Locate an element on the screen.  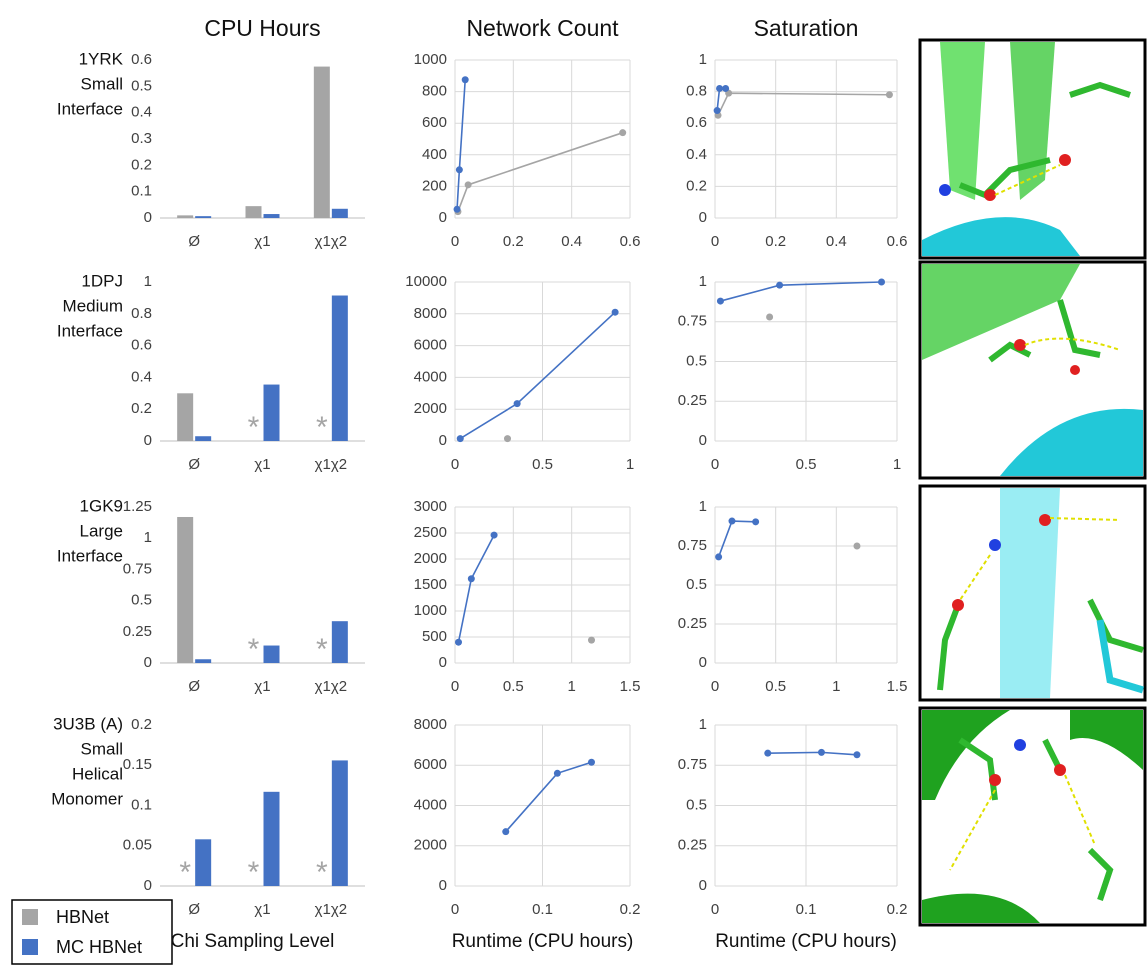
row-label: Interface is located at coordinates (90, 330).